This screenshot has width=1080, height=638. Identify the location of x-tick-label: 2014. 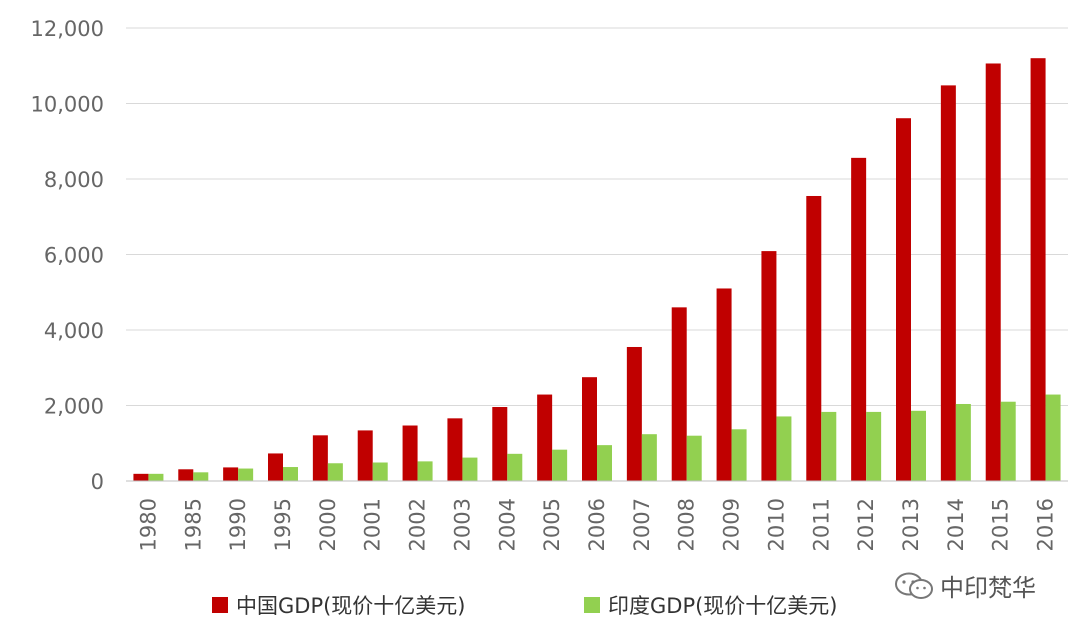
(956, 524).